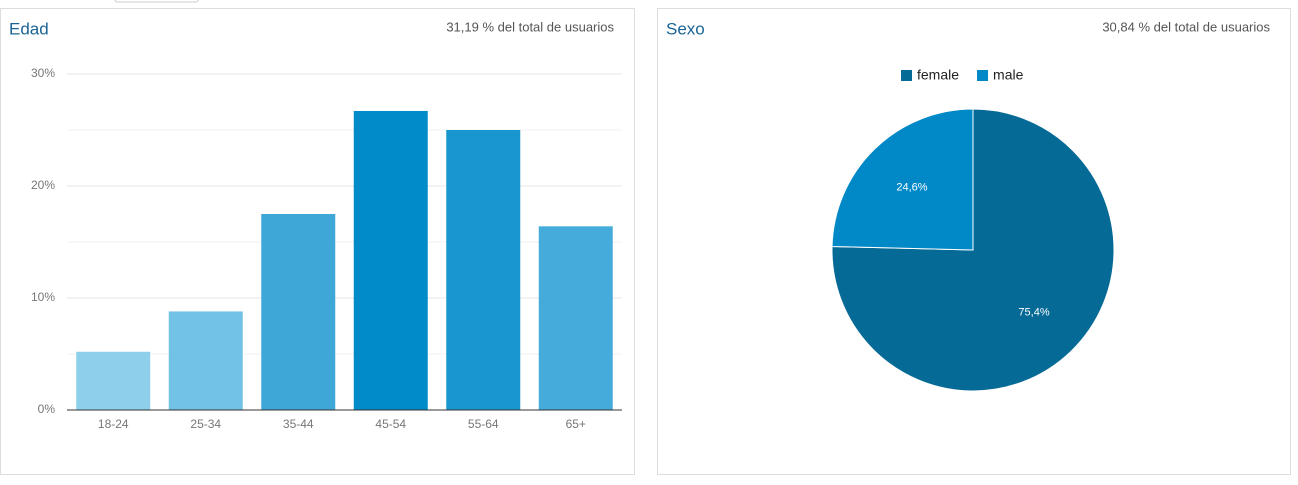 The width and height of the screenshot is (1298, 485). Describe the element at coordinates (29, 28) in the screenshot. I see `chart-title: Edad` at that location.